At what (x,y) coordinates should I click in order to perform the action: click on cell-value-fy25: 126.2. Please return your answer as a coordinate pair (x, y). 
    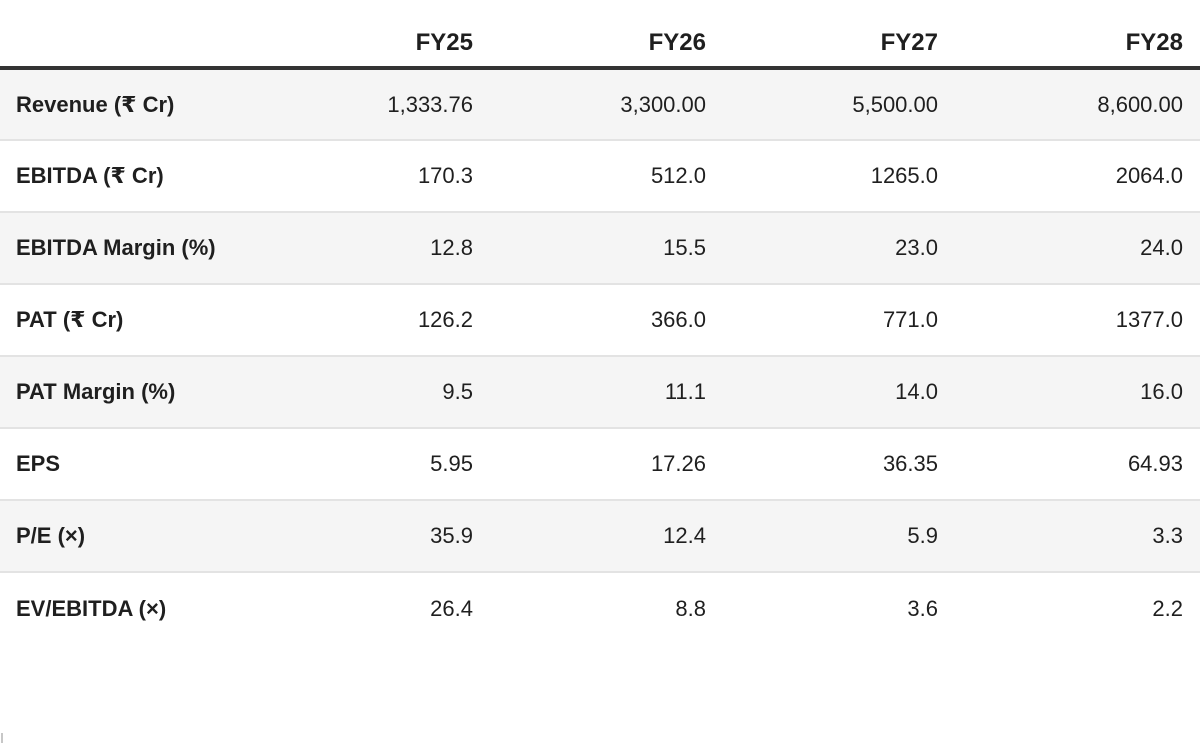
    Looking at the image, I should click on (445, 319).